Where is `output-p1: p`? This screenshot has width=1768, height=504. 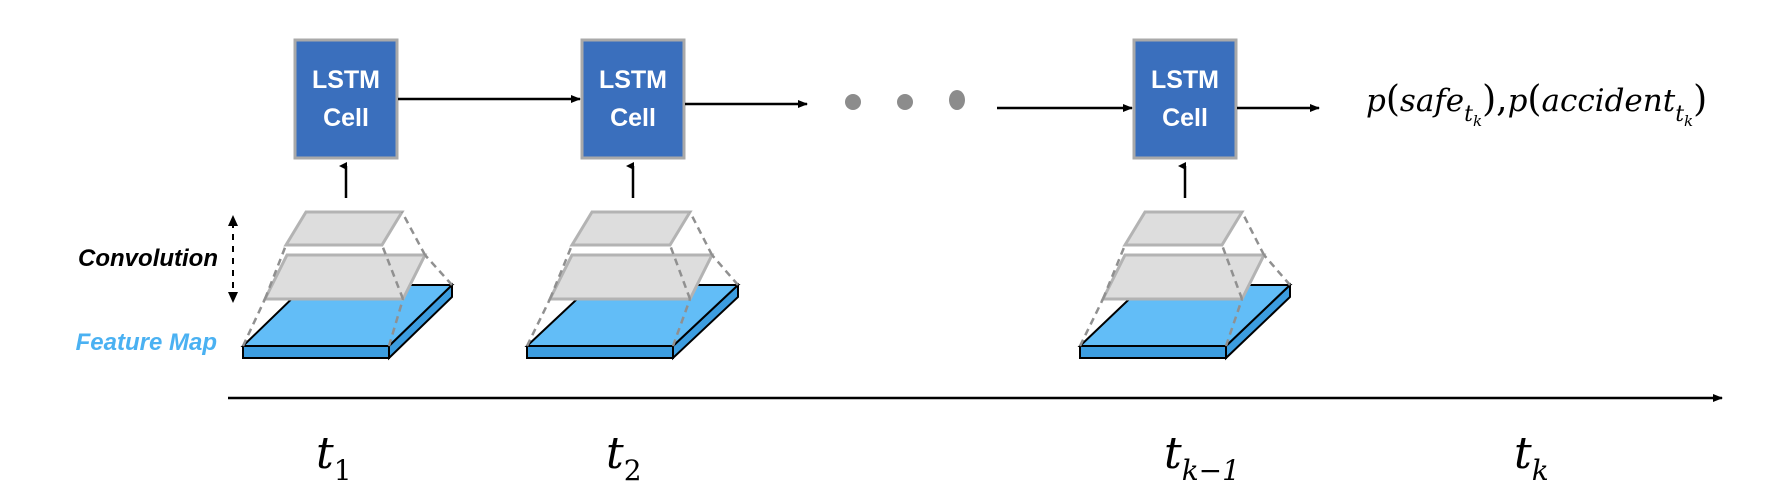 output-p1: p is located at coordinates (1376, 101).